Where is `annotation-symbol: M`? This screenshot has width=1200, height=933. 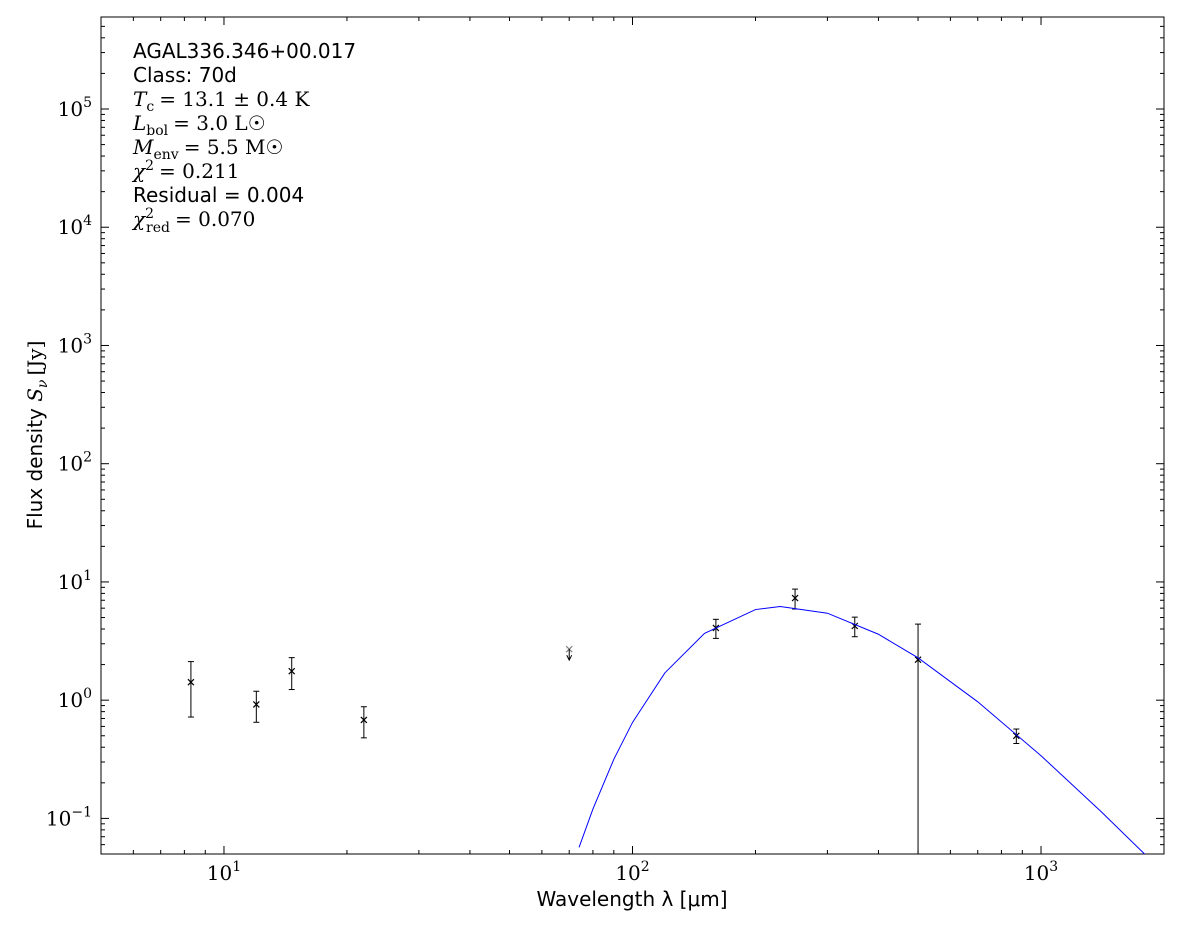
annotation-symbol: M is located at coordinates (143, 147).